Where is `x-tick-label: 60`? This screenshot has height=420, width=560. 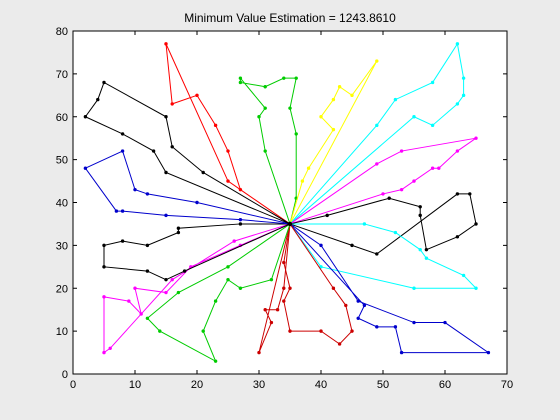
x-tick-label: 60 is located at coordinates (445, 385).